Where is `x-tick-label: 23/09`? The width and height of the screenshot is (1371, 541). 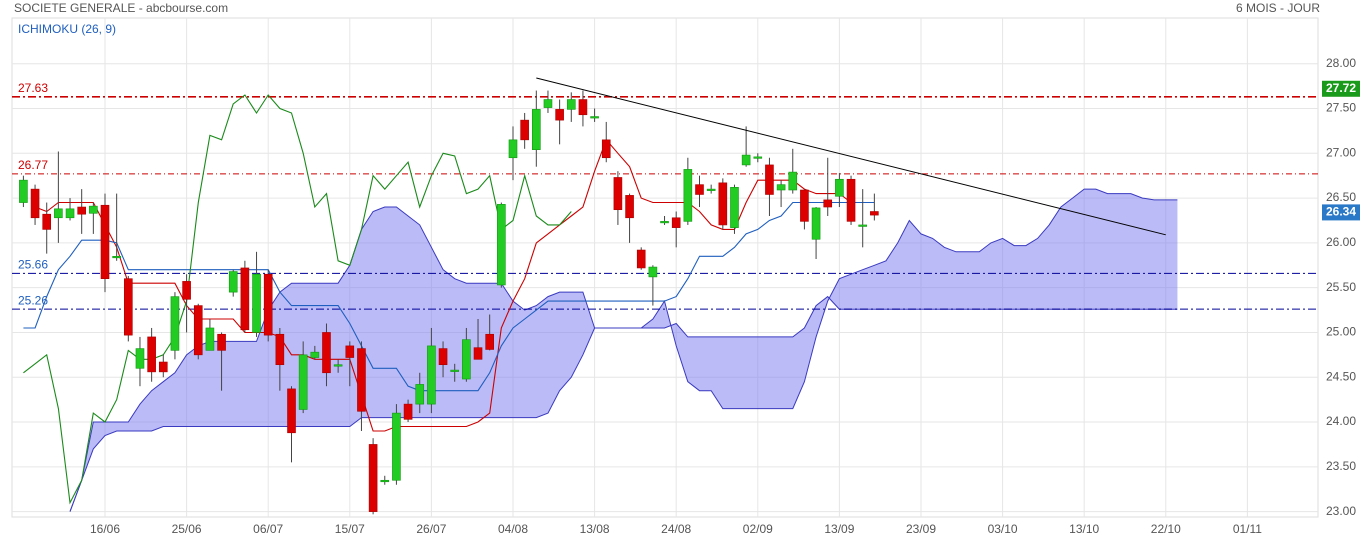 x-tick-label: 23/09 is located at coordinates (921, 529).